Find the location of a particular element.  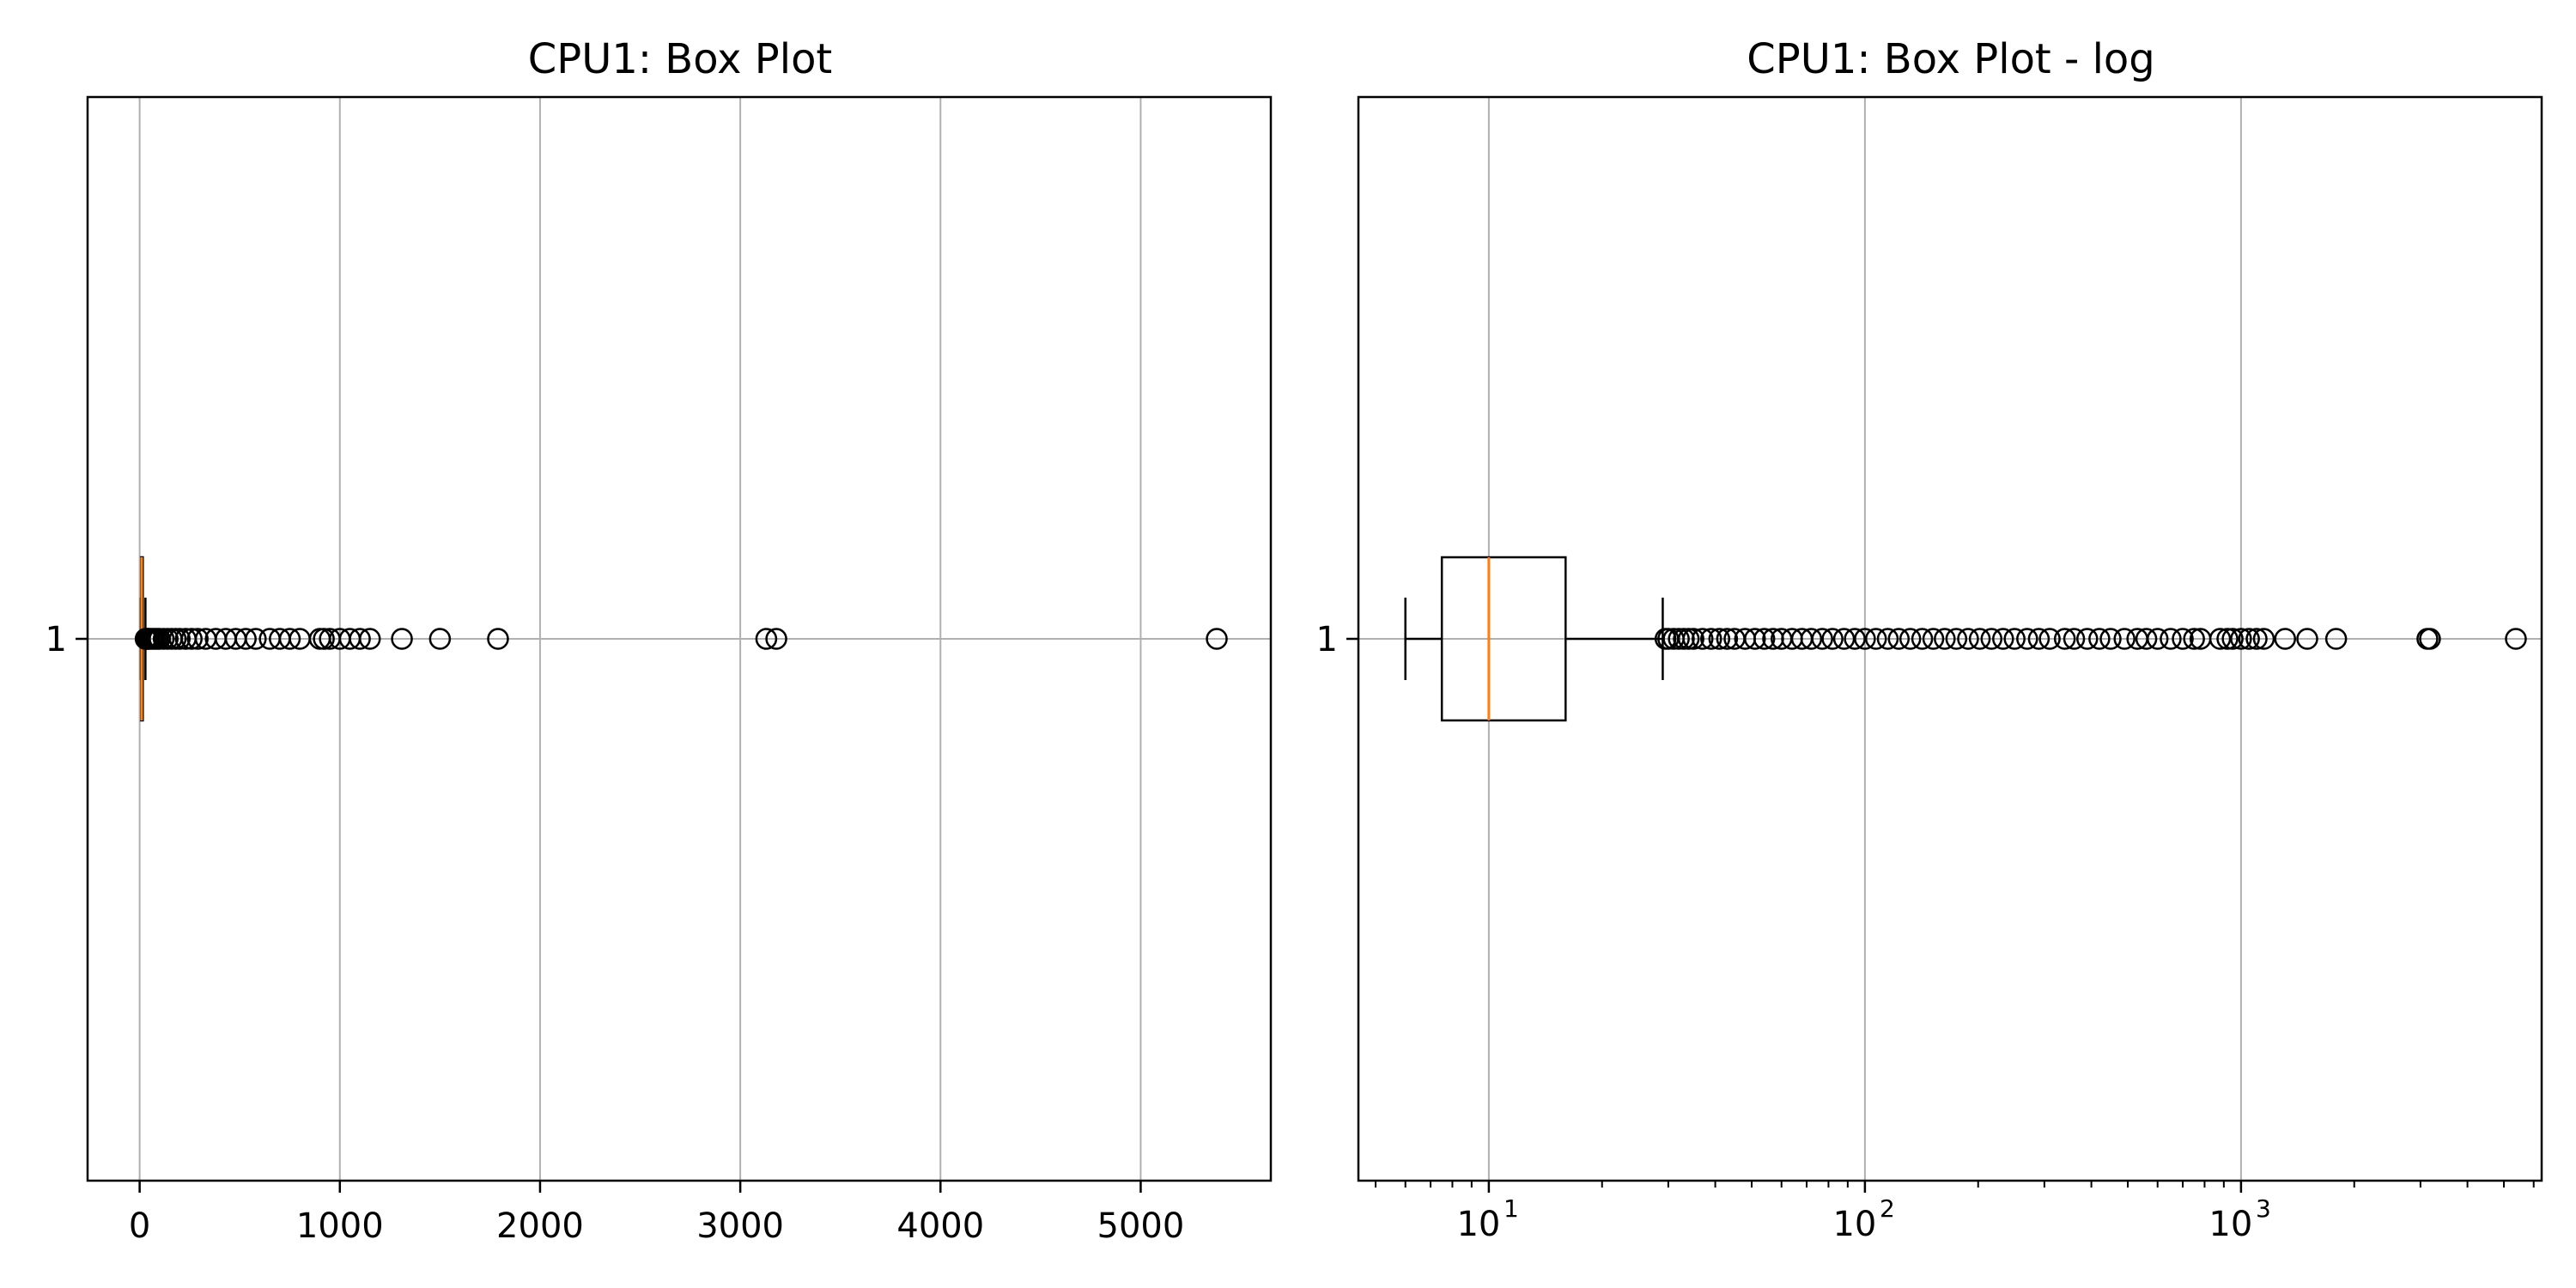

x-tick-label: 0 is located at coordinates (139, 1226).